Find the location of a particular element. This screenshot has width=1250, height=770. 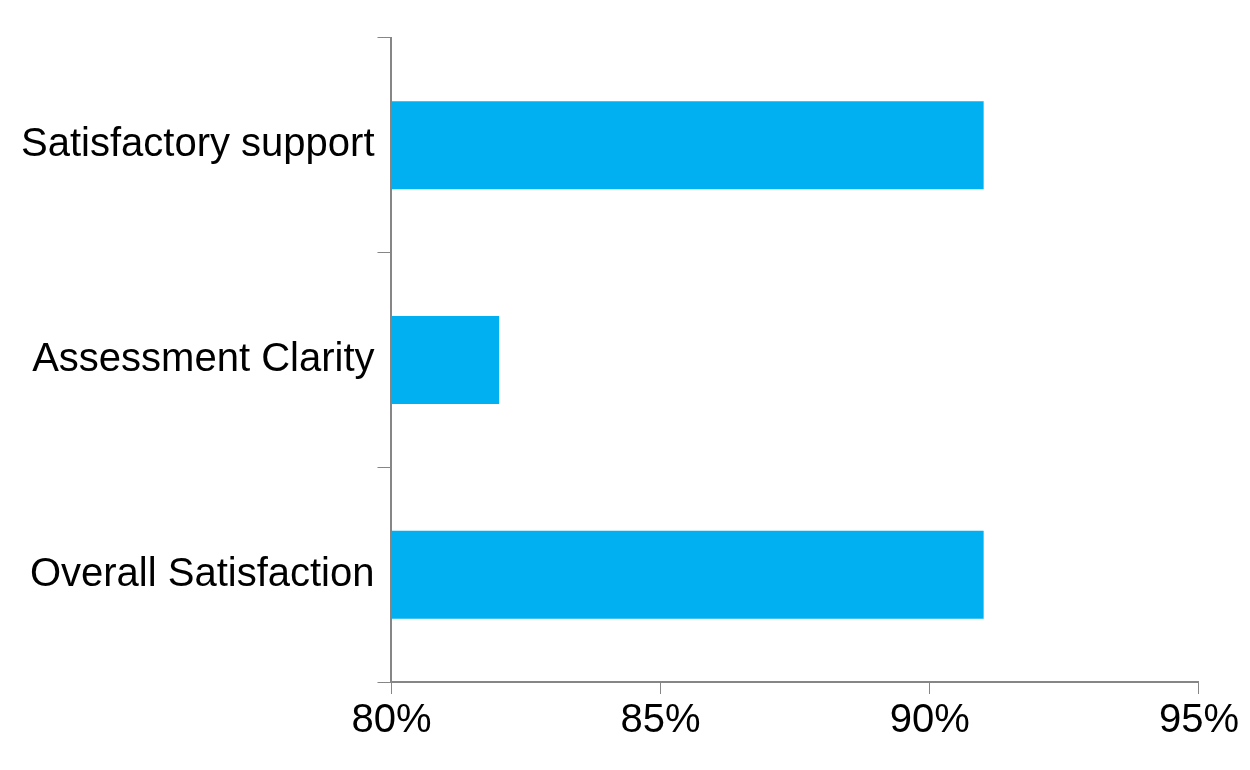

x-tick-label: 90% is located at coordinates (929, 718).